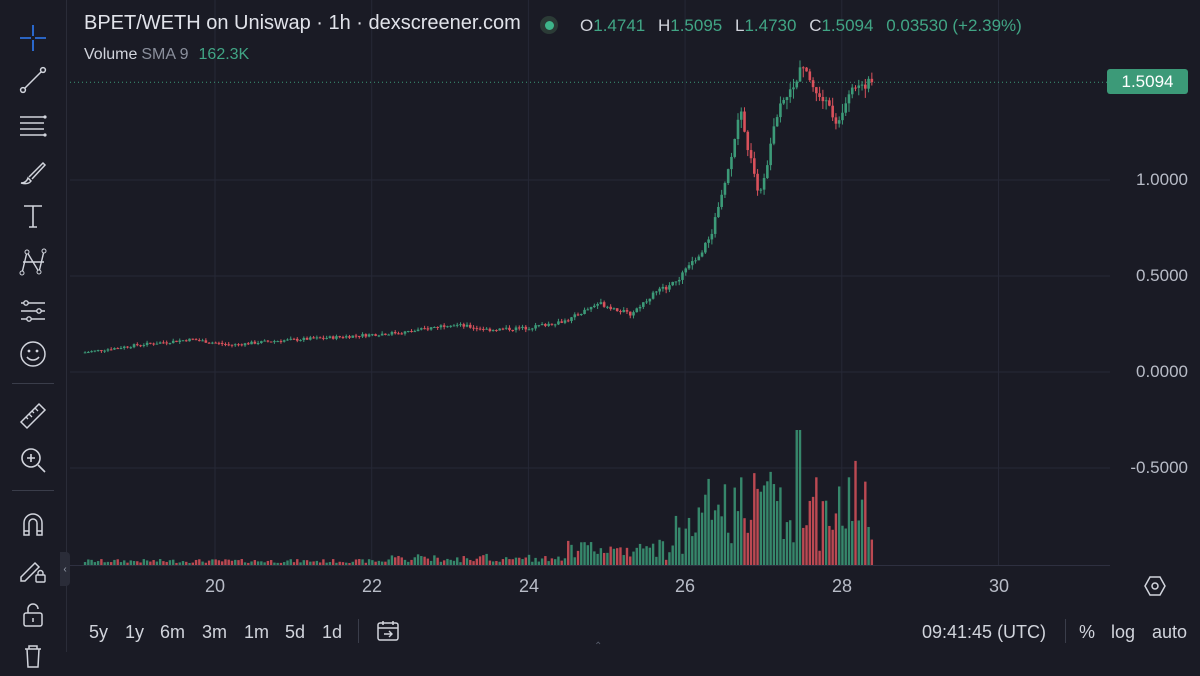 The width and height of the screenshot is (1200, 676). Describe the element at coordinates (1087, 632) in the screenshot. I see `percent-scale-button: %` at that location.